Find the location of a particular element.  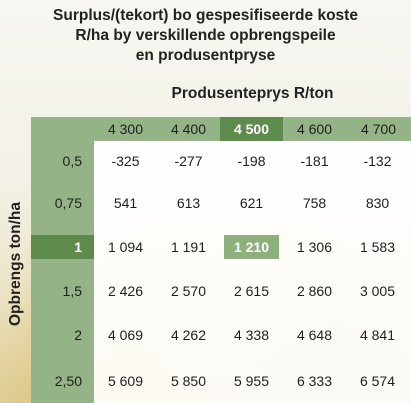

table-cell: 758 is located at coordinates (314, 203).